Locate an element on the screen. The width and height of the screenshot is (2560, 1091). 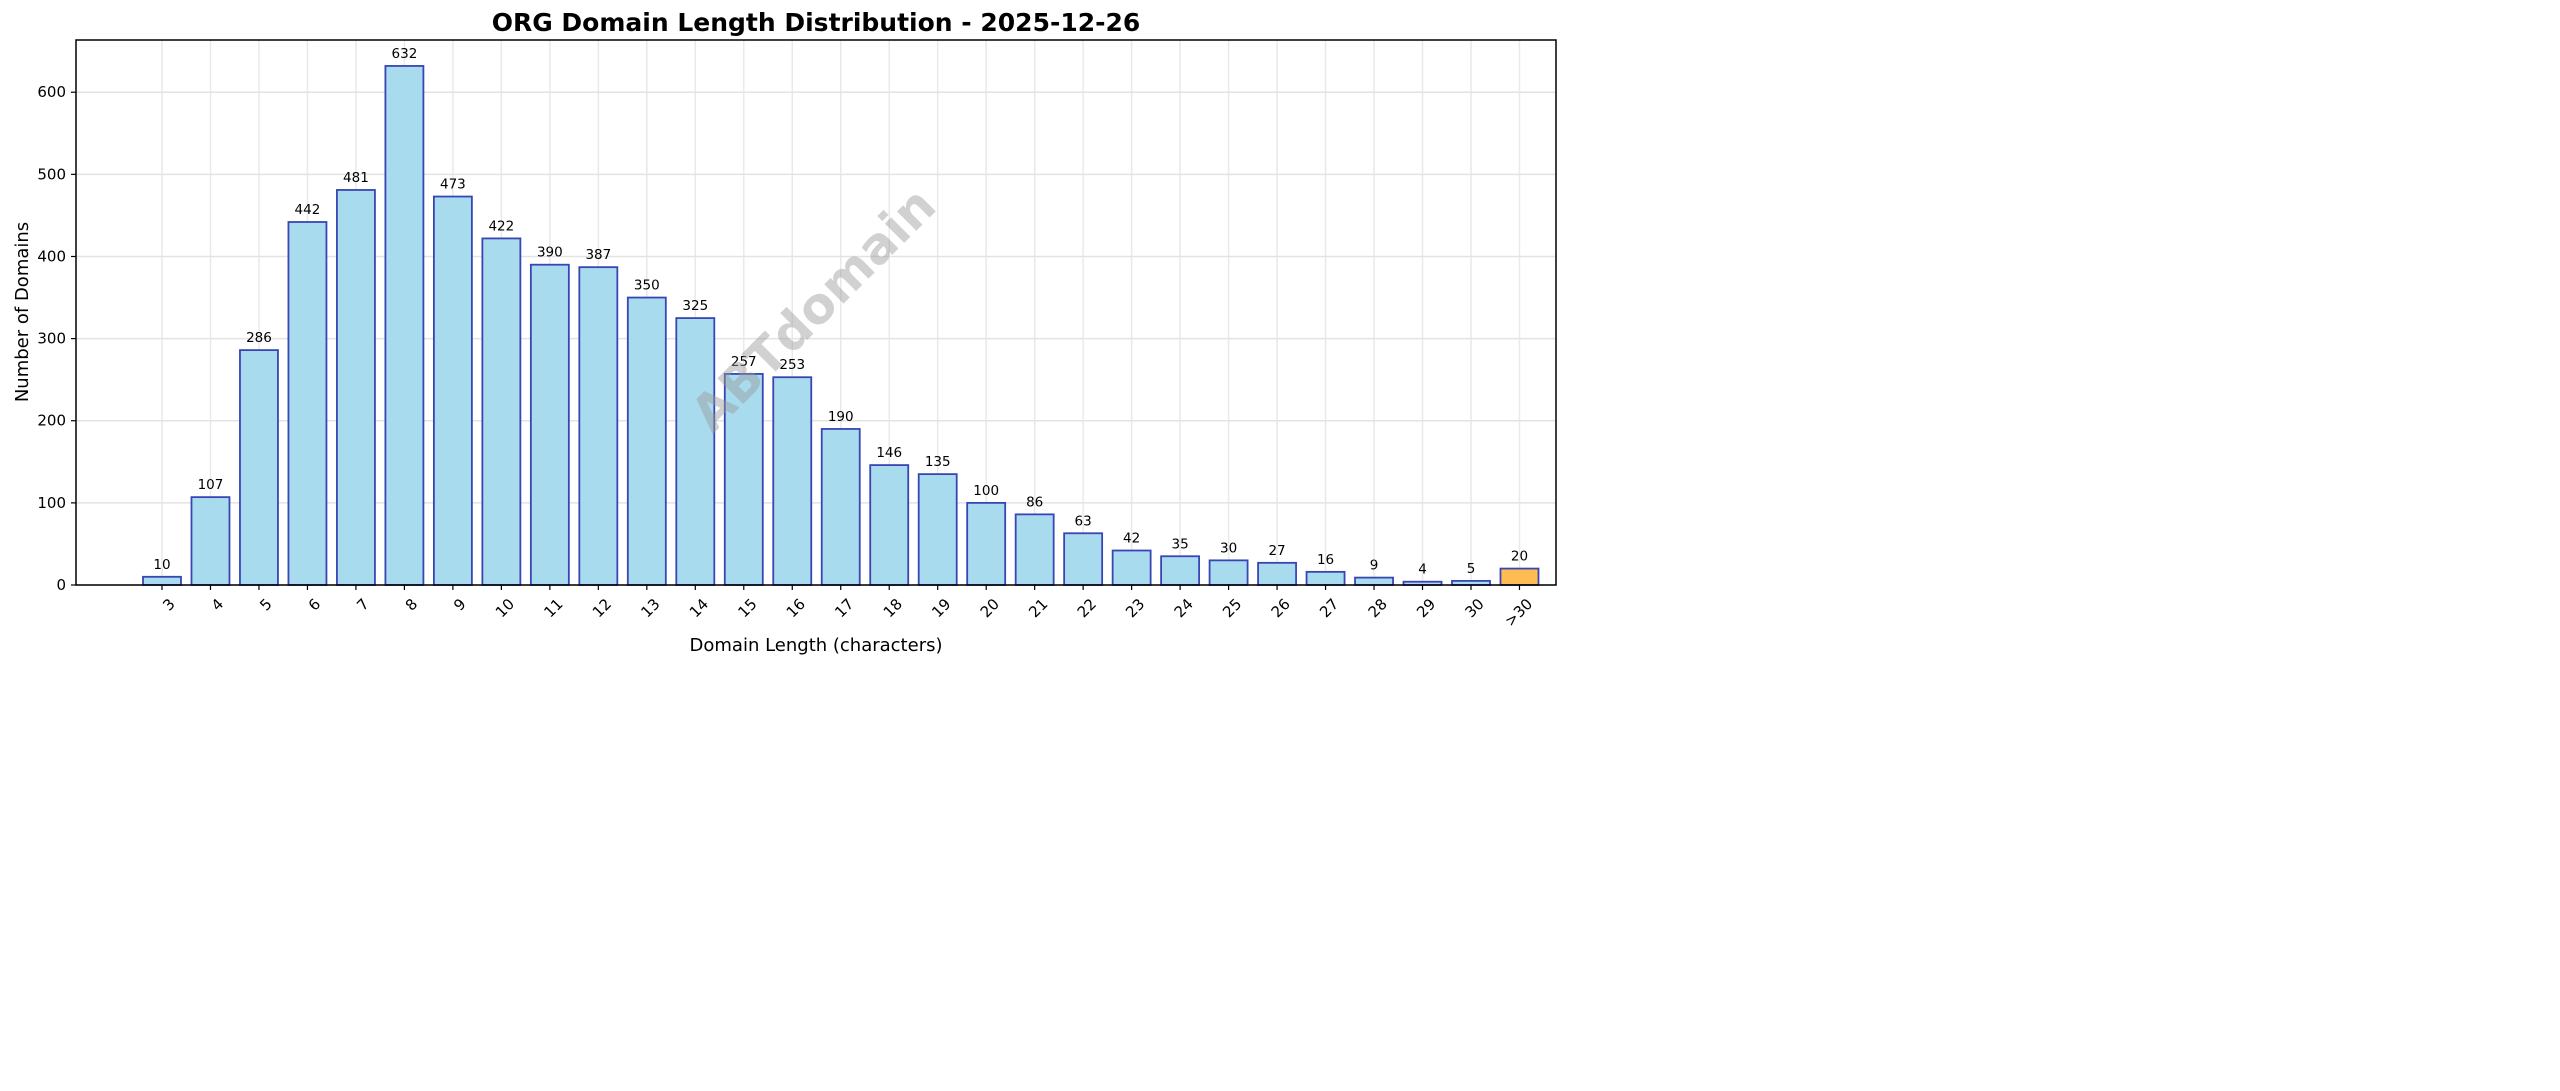
data-label: 30 is located at coordinates (1228, 548).